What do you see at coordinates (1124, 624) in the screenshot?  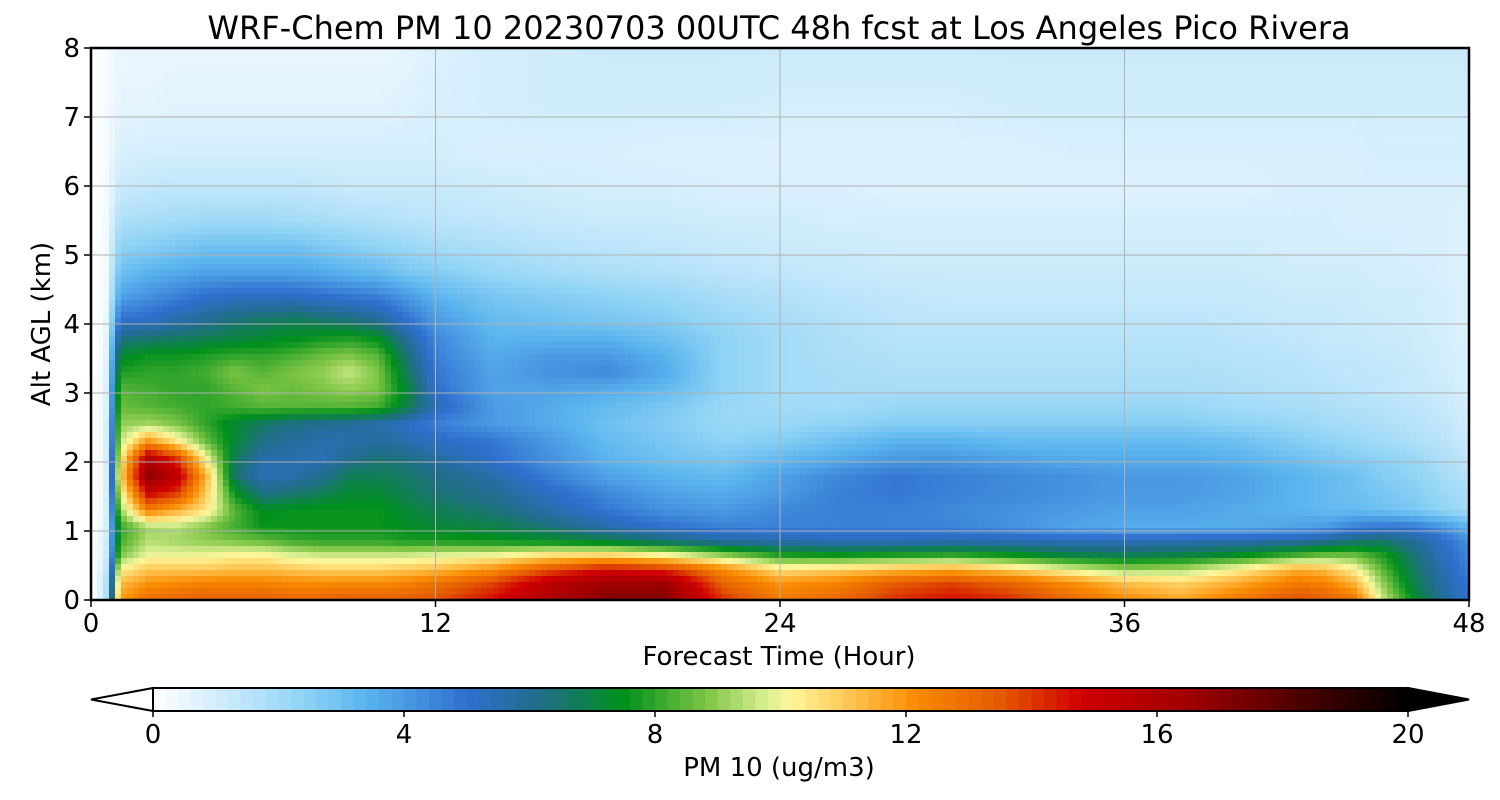 I see `x-tick-label: 36` at bounding box center [1124, 624].